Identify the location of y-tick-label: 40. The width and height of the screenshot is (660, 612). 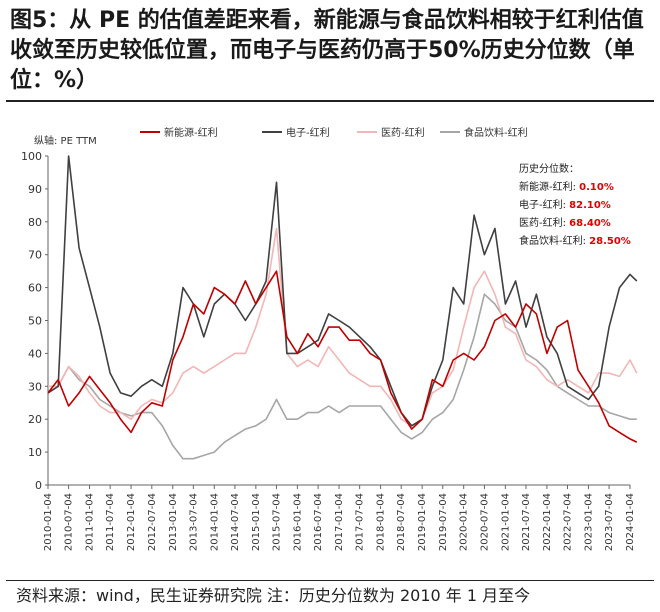
(35, 353).